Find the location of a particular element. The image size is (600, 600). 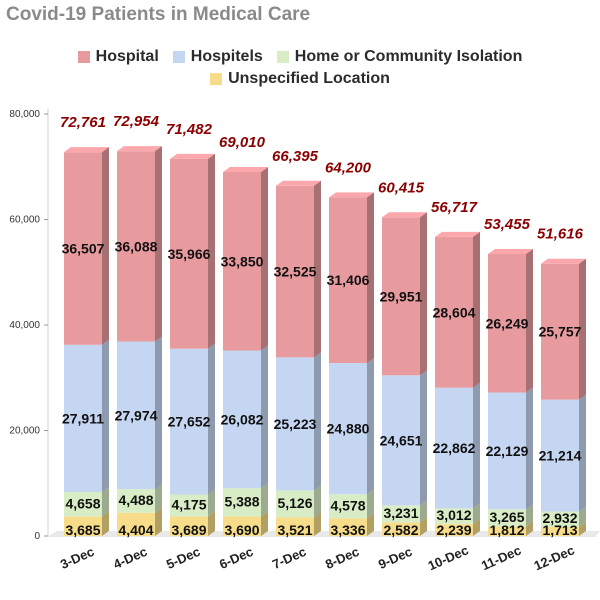

legend-swatch-home-isolation is located at coordinates (282, 57).